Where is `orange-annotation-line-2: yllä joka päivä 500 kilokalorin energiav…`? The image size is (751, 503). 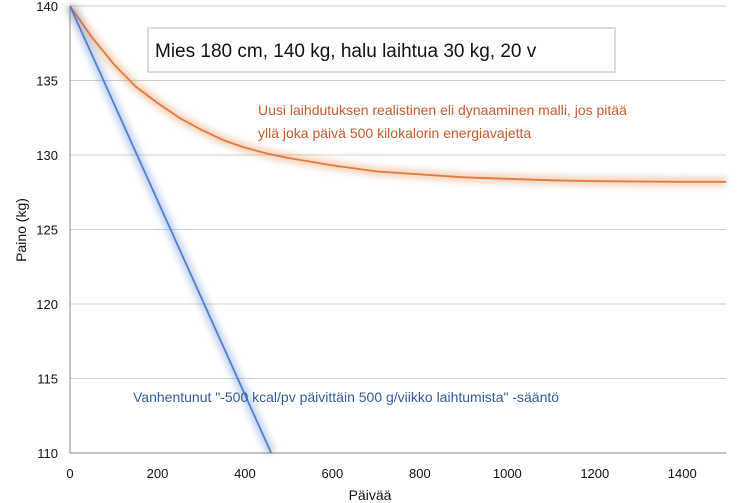
orange-annotation-line-2: yllä joka päivä 500 kilokalorin energiav… is located at coordinates (394, 133).